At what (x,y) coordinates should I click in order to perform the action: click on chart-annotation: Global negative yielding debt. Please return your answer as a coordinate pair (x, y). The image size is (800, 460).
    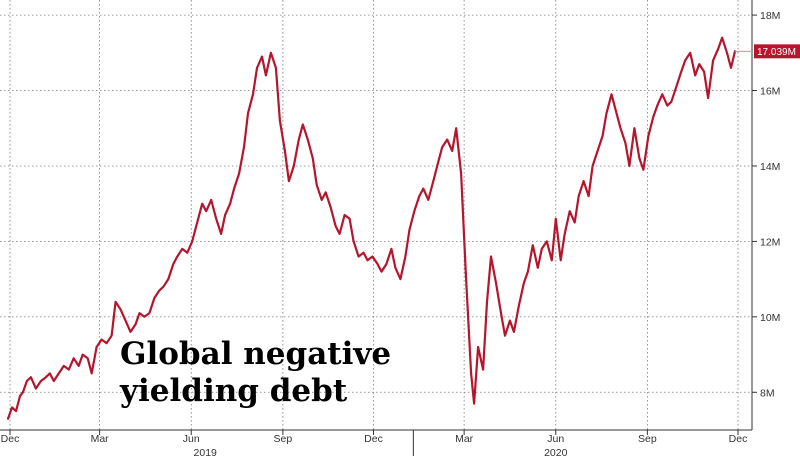
    Looking at the image, I should click on (256, 372).